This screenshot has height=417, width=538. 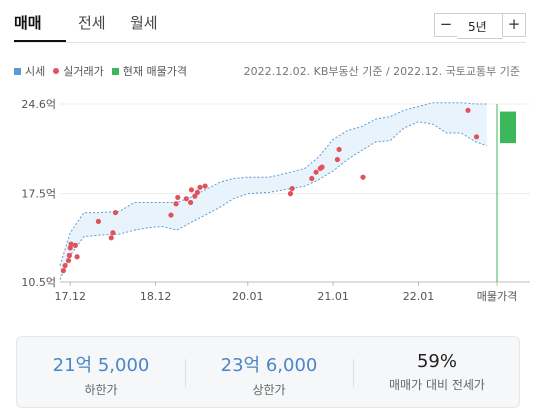 I want to click on period-label: 5년, so click(x=477, y=27).